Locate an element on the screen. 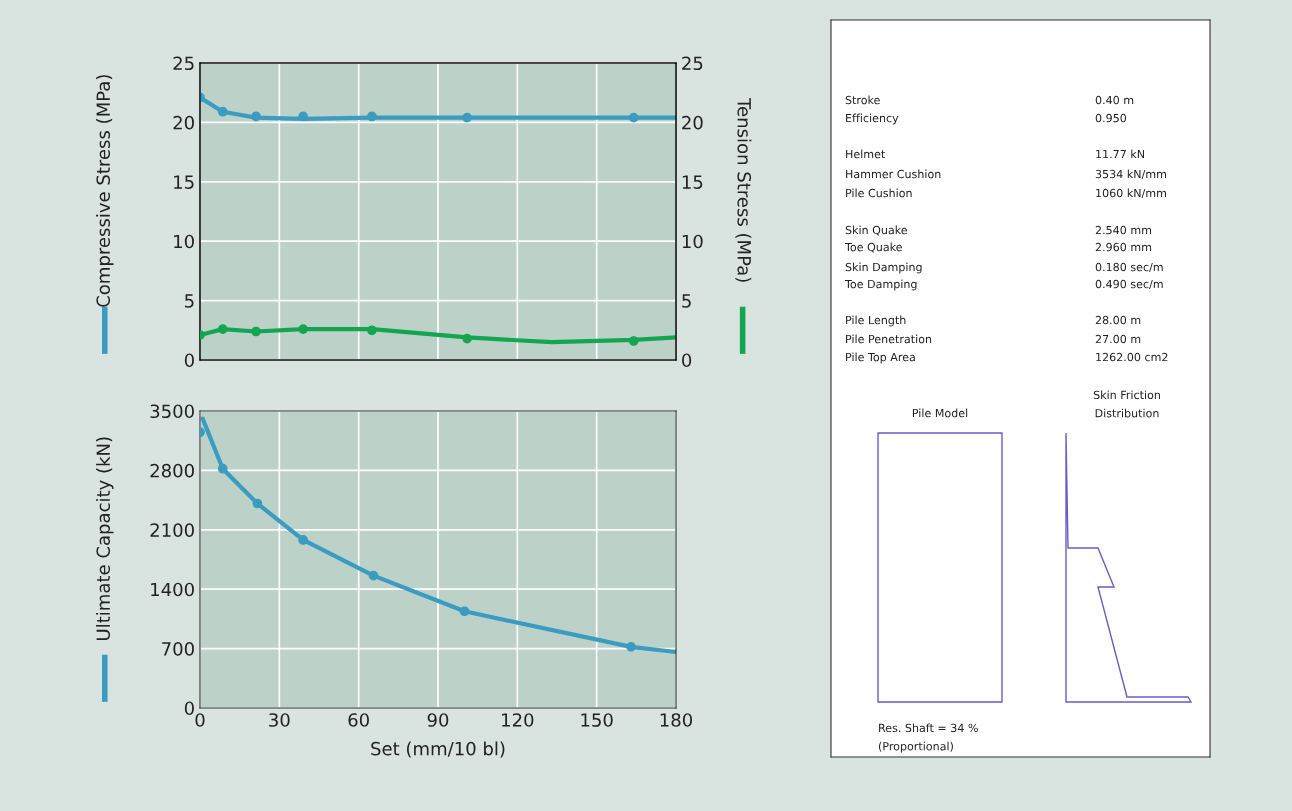 This screenshot has width=1292, height=811. y-tick-label: 10 is located at coordinates (184, 241).